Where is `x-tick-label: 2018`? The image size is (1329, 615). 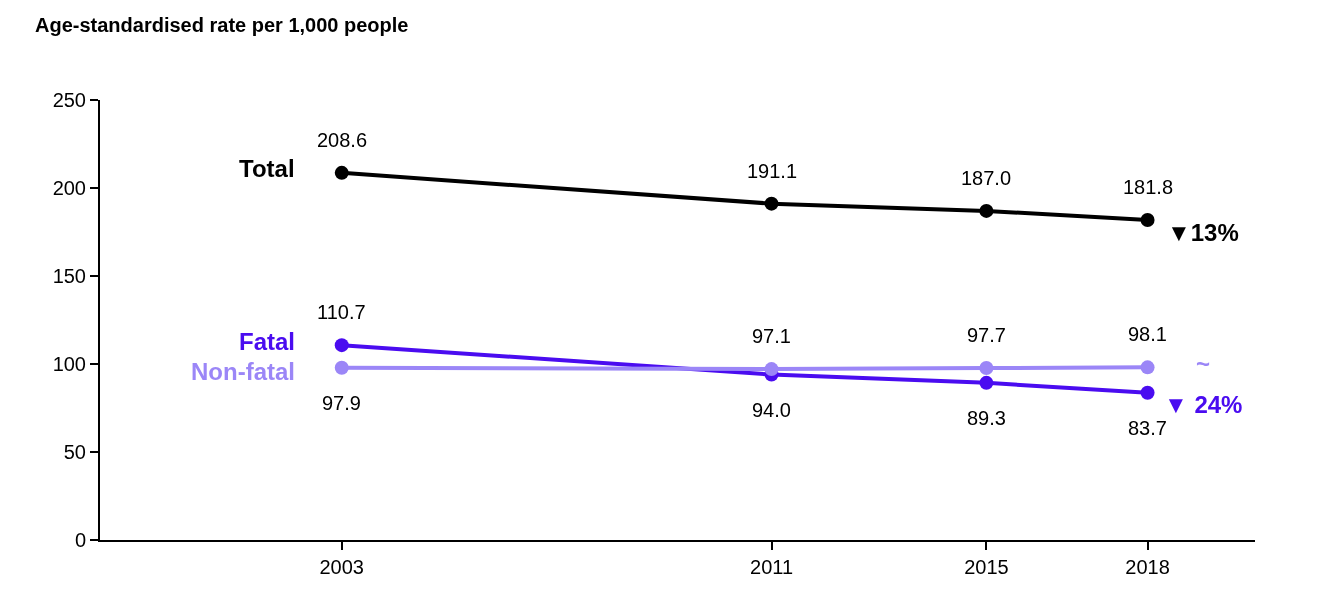 x-tick-label: 2018 is located at coordinates (1147, 567).